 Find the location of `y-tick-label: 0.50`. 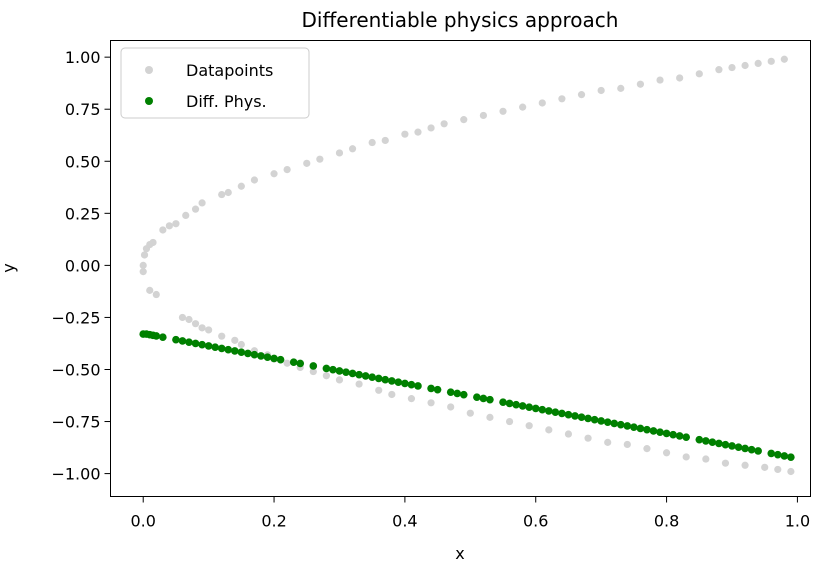

y-tick-label: 0.50 is located at coordinates (83, 161).